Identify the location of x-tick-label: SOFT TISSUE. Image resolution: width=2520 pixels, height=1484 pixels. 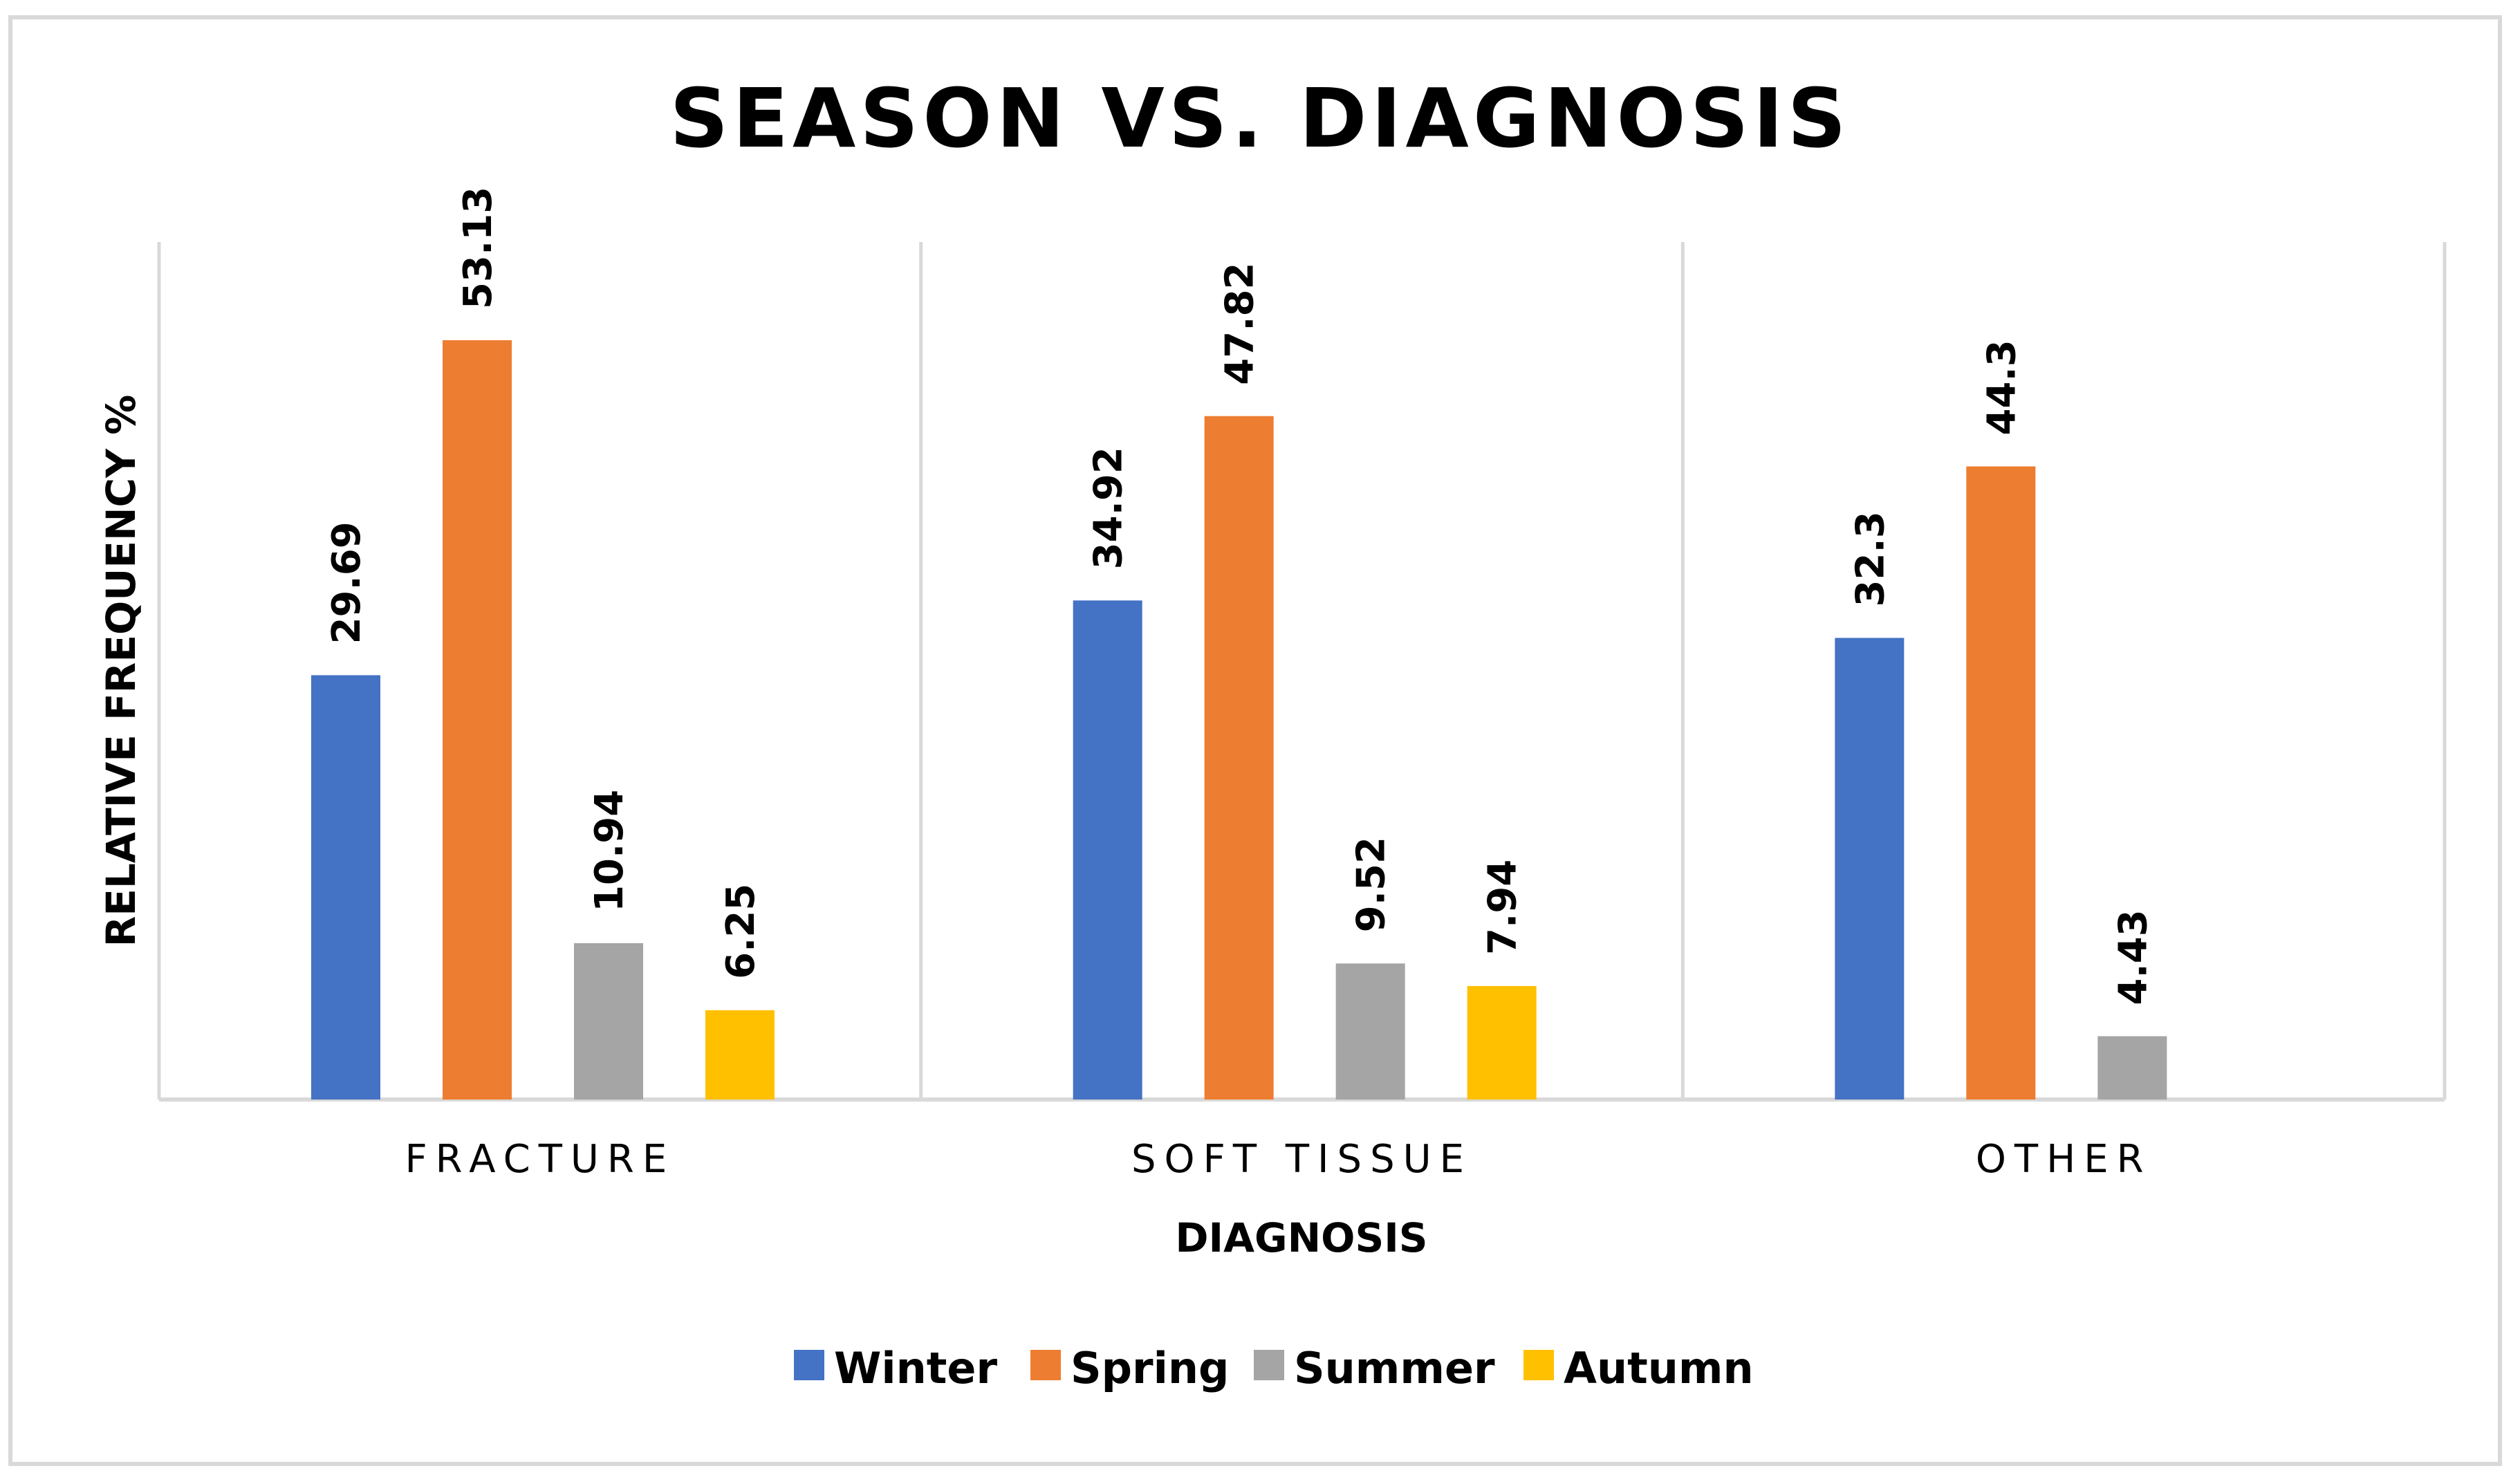
(1301, 1159).